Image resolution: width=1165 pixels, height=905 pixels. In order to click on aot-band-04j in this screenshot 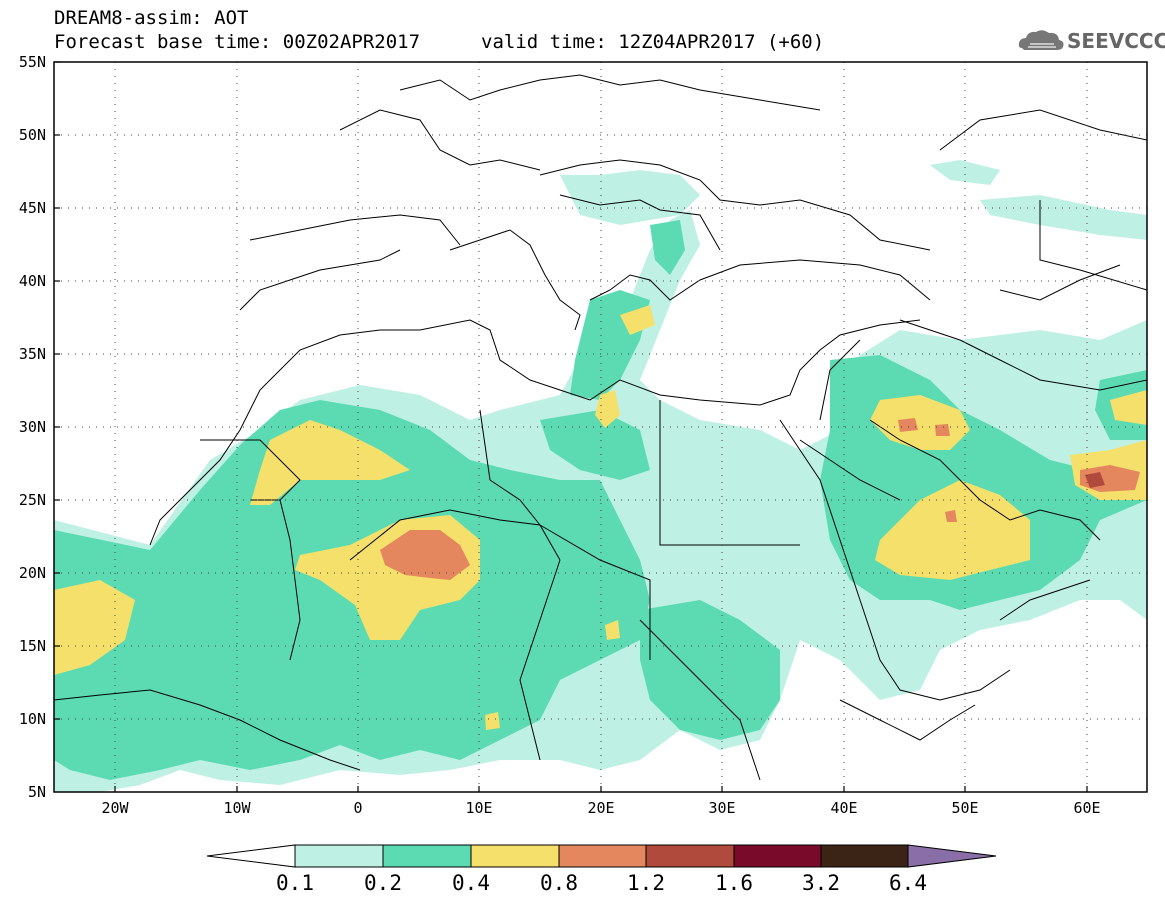, I will do `click(612, 630)`.